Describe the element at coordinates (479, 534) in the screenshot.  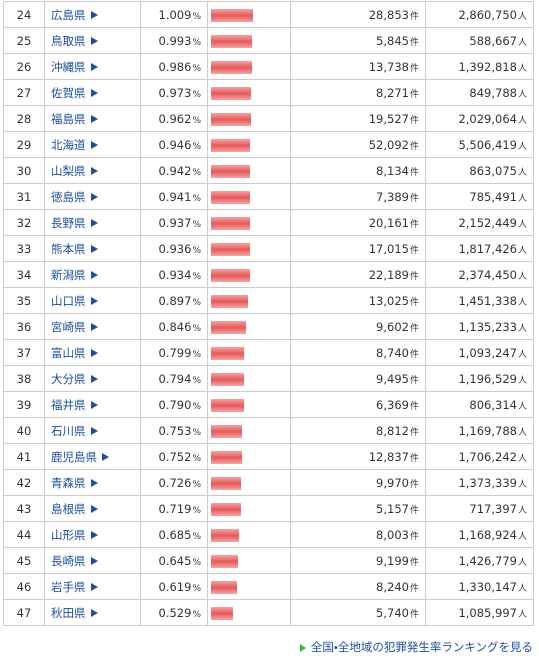
I see `population-cell: 1,168,924人` at that location.